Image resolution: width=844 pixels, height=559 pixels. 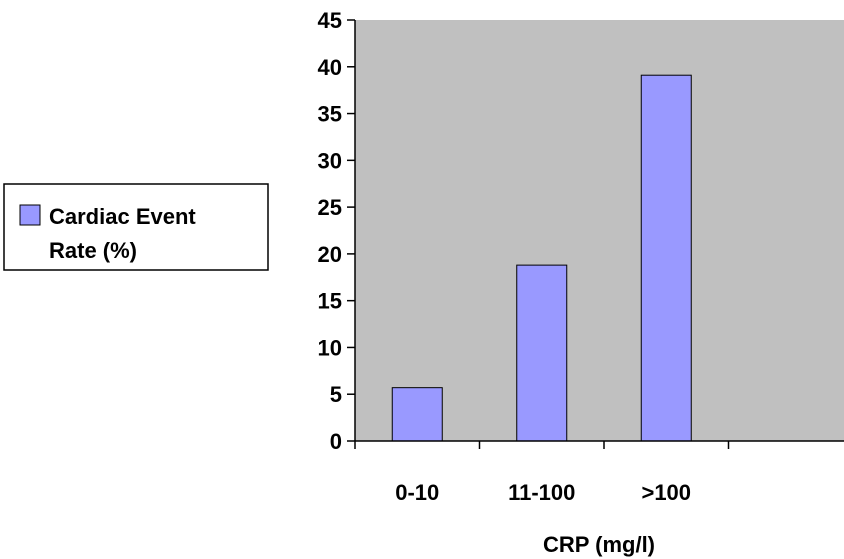 I want to click on y-tick-label-8: 40, so click(x=330, y=67).